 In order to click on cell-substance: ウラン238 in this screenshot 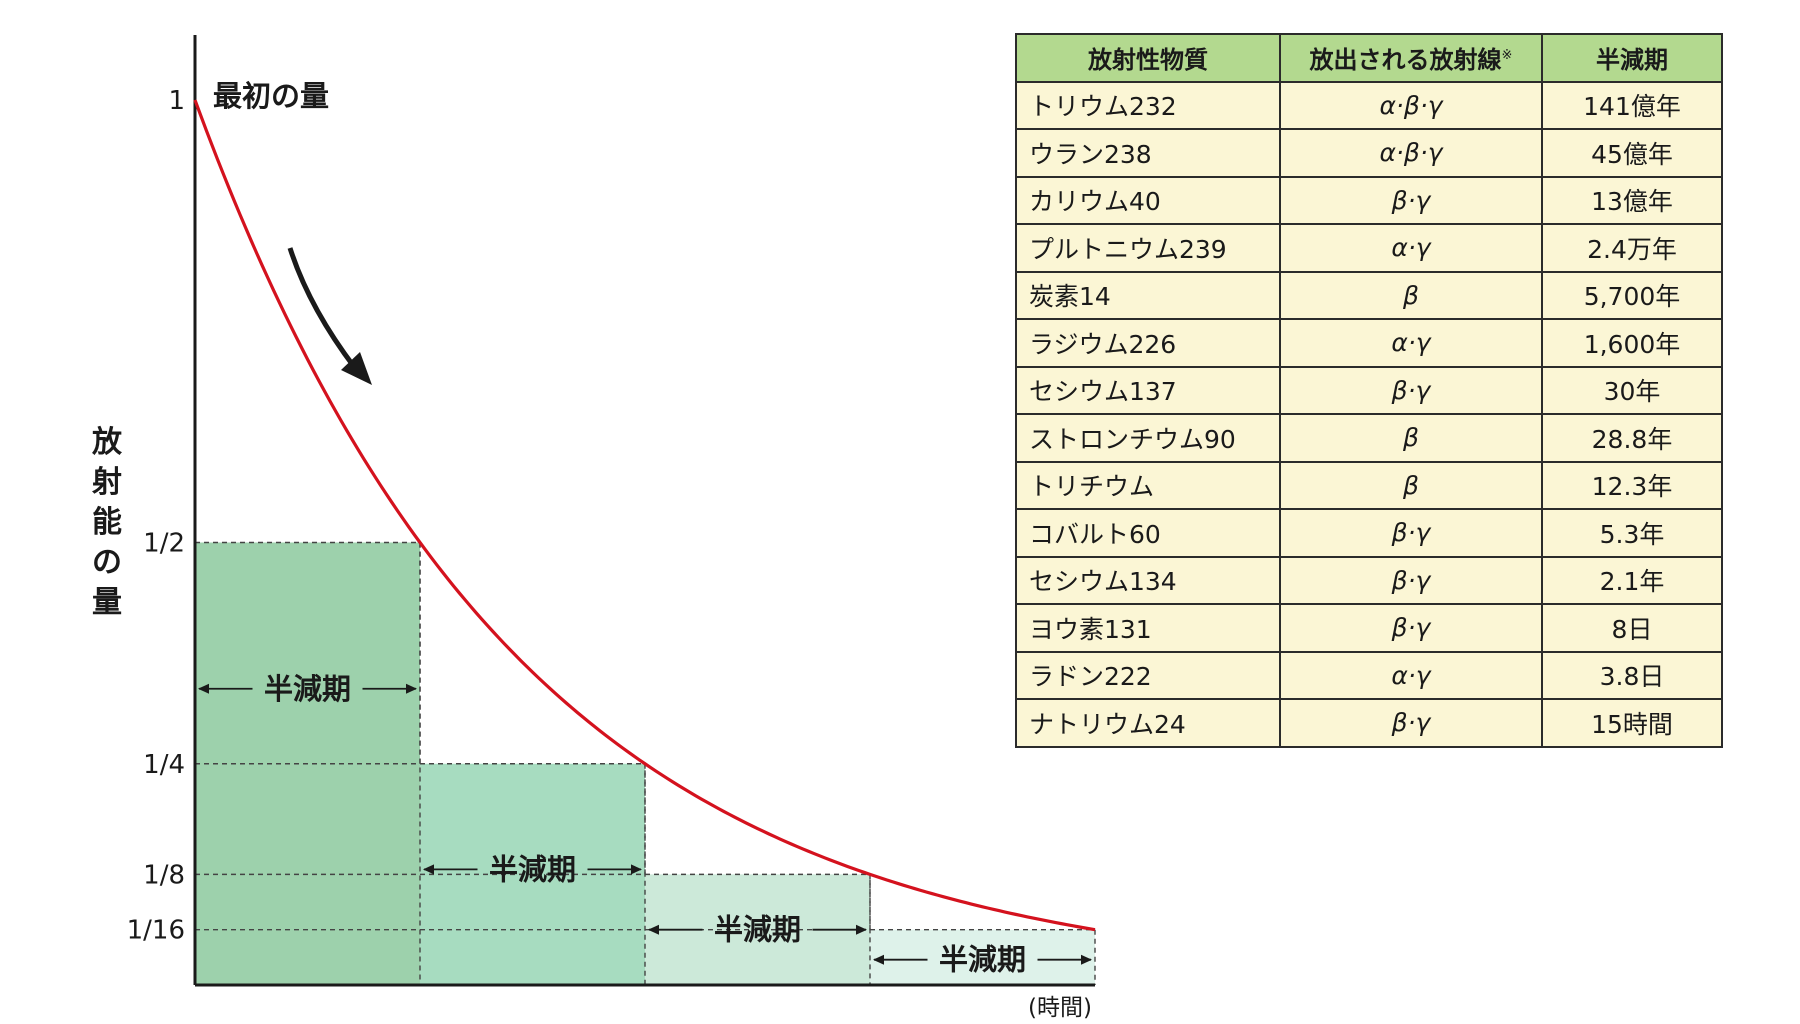, I will do `click(1148, 153)`.